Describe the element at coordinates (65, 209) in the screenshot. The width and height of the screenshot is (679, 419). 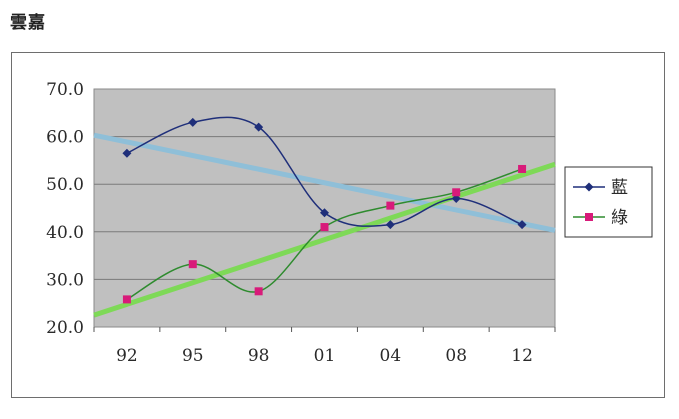
I see `y-axis-ticks: 70.0 60.0 50.0 40.0 30.0 20.0` at that location.